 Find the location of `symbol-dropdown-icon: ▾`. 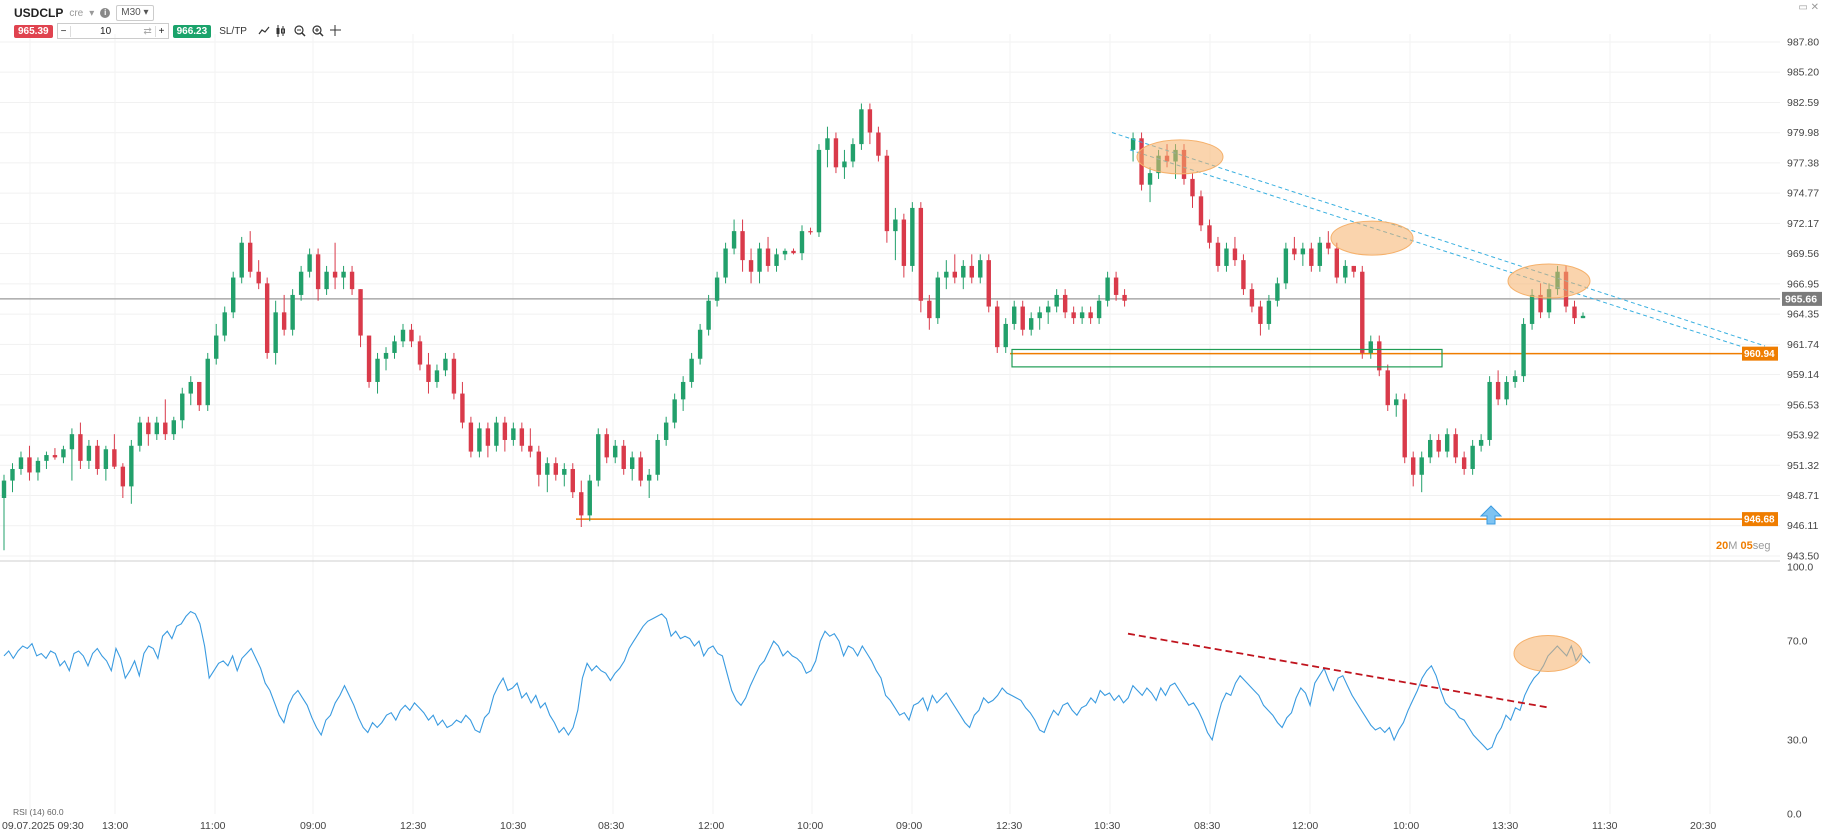

symbol-dropdown-icon: ▾ is located at coordinates (92, 13).